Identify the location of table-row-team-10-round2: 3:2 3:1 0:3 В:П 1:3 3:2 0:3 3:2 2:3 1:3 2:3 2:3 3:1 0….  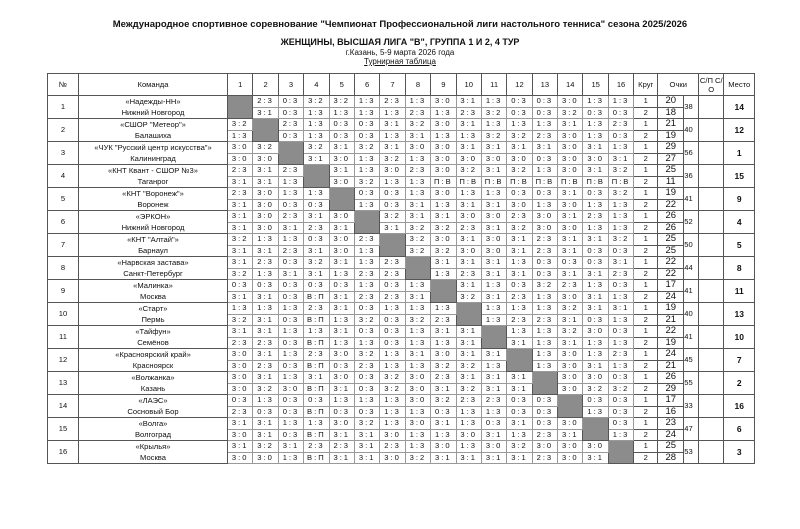
(401, 319).